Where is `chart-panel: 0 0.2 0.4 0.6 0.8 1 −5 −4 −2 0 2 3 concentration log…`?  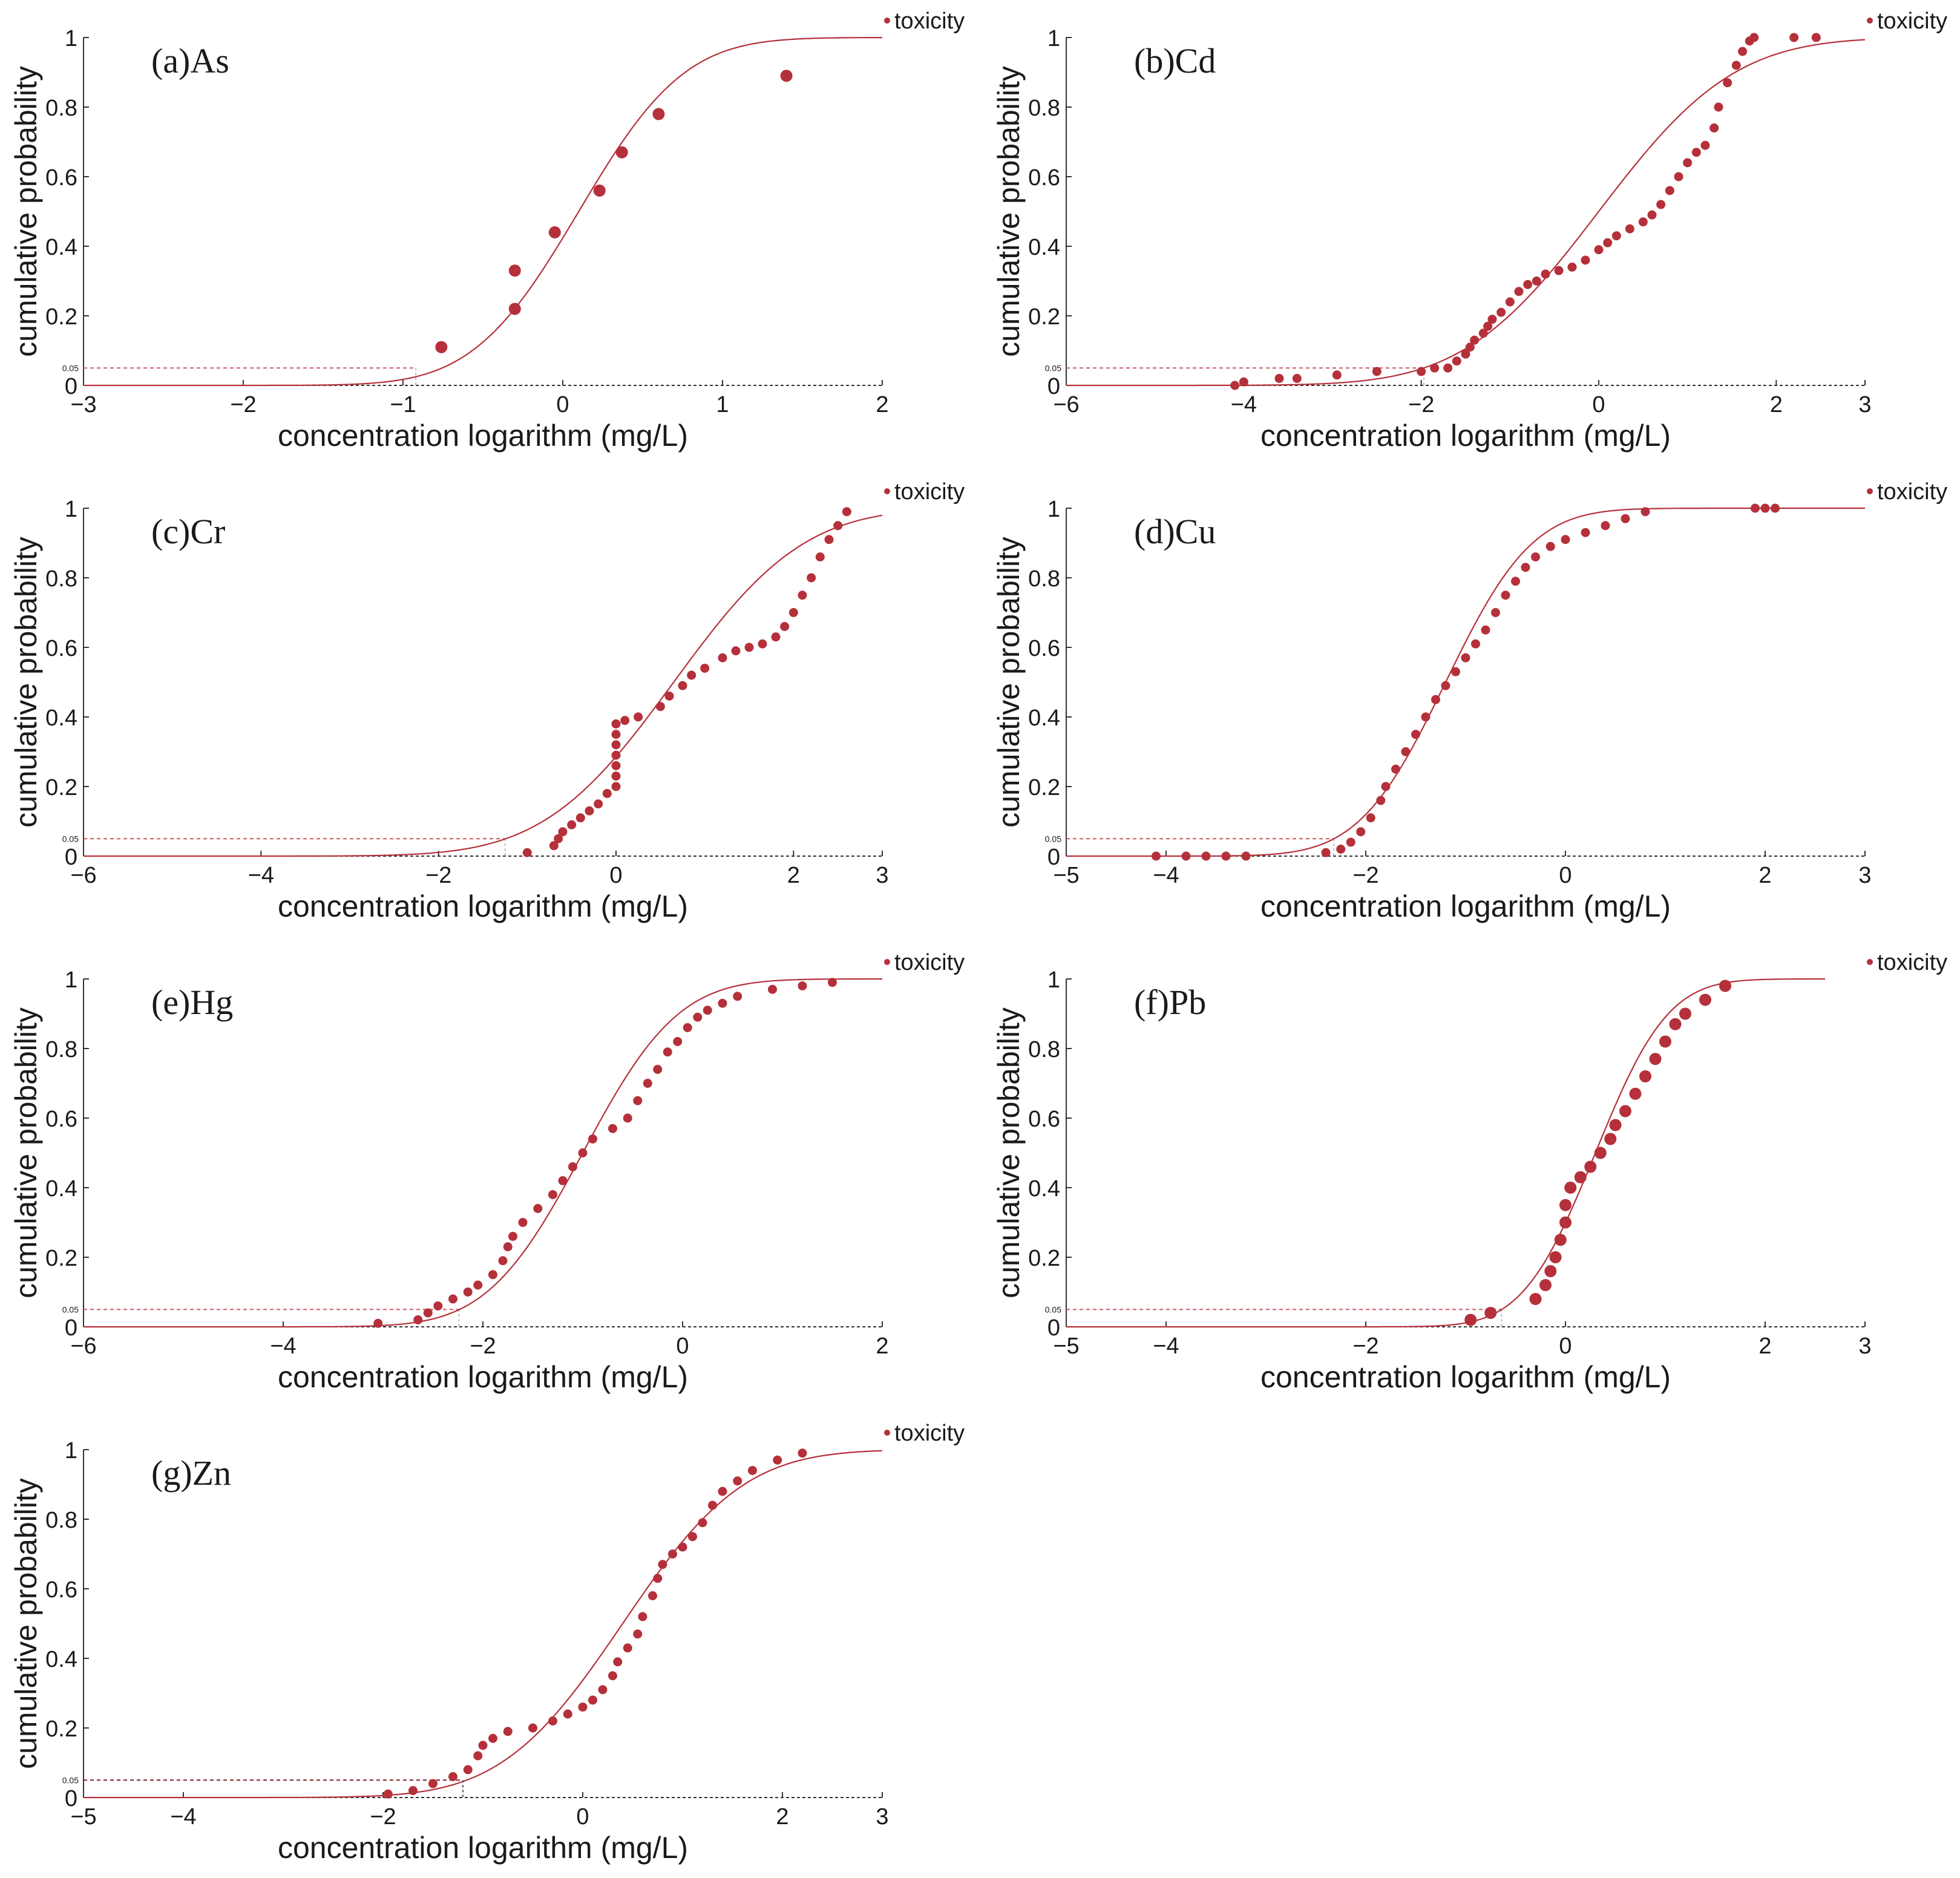
chart-panel: 0 0.2 0.4 0.6 0.8 1 −5 −4 −2 0 2 3 concentration log… is located at coordinates (1469, 1172).